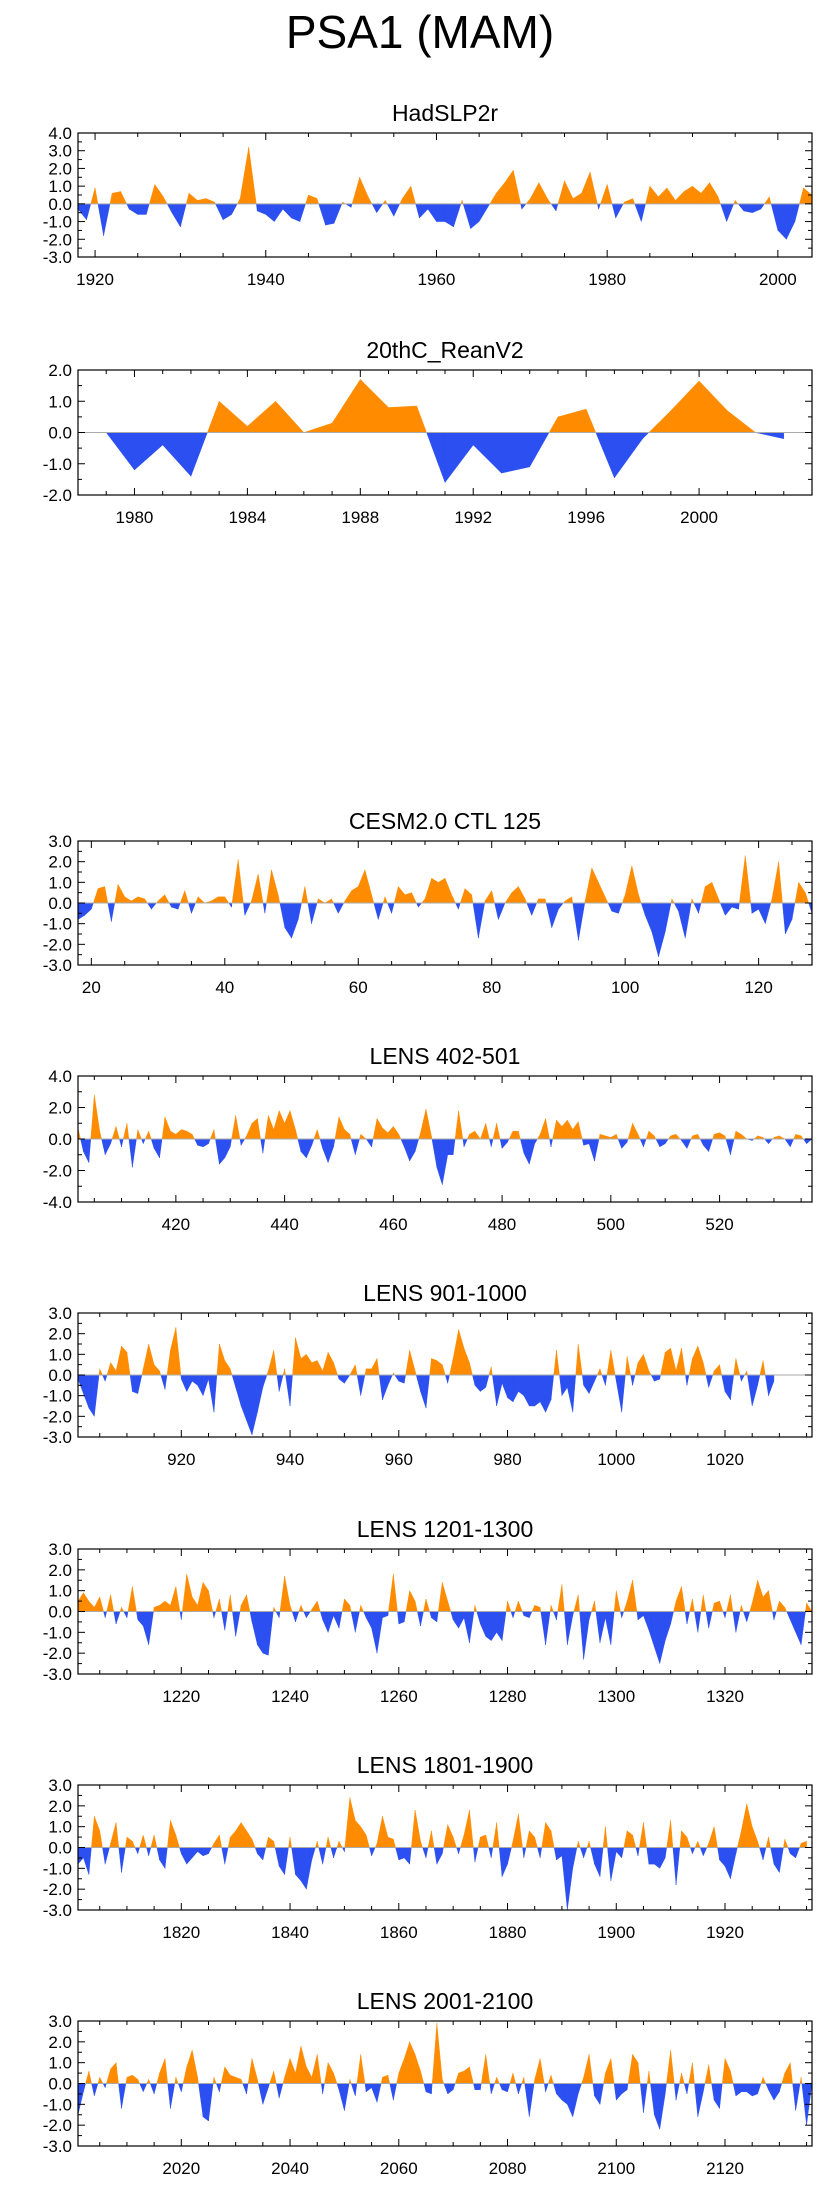 The height and width of the screenshot is (2200, 840). I want to click on series-fill, so click(442, 1853).